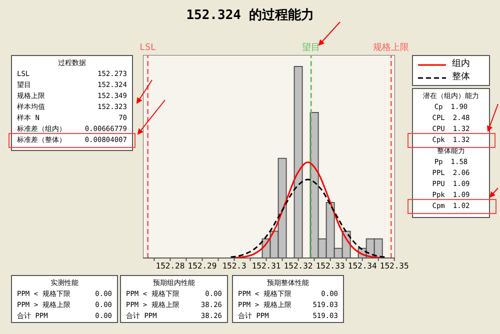 This screenshot has width=500, height=334. I want to click on ref-line-label: 望目, so click(311, 47).